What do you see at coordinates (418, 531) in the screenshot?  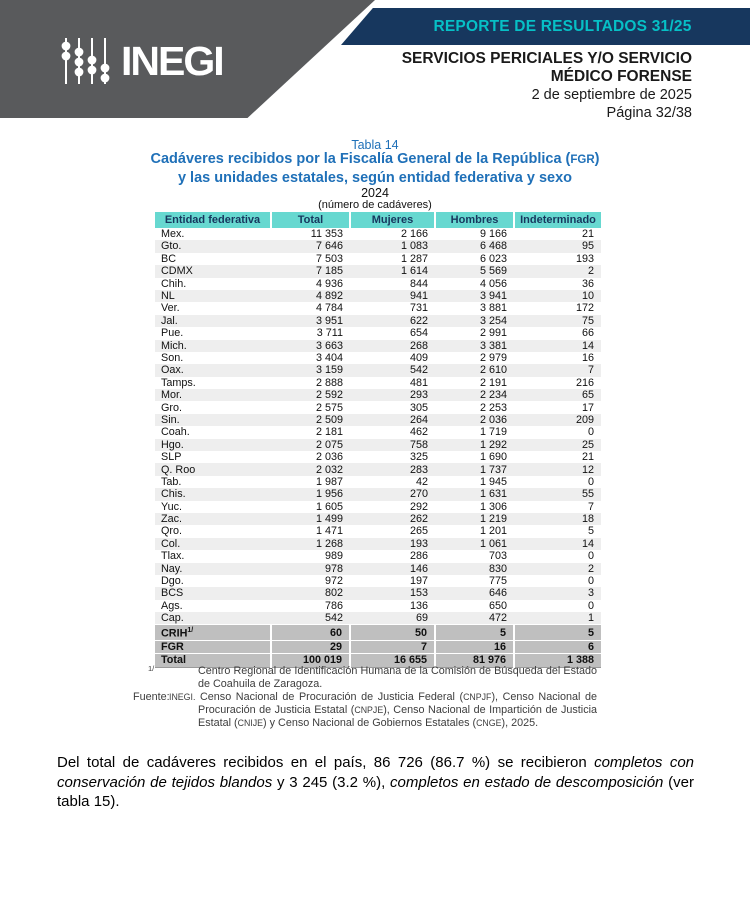 I see `value-cell: 265` at bounding box center [418, 531].